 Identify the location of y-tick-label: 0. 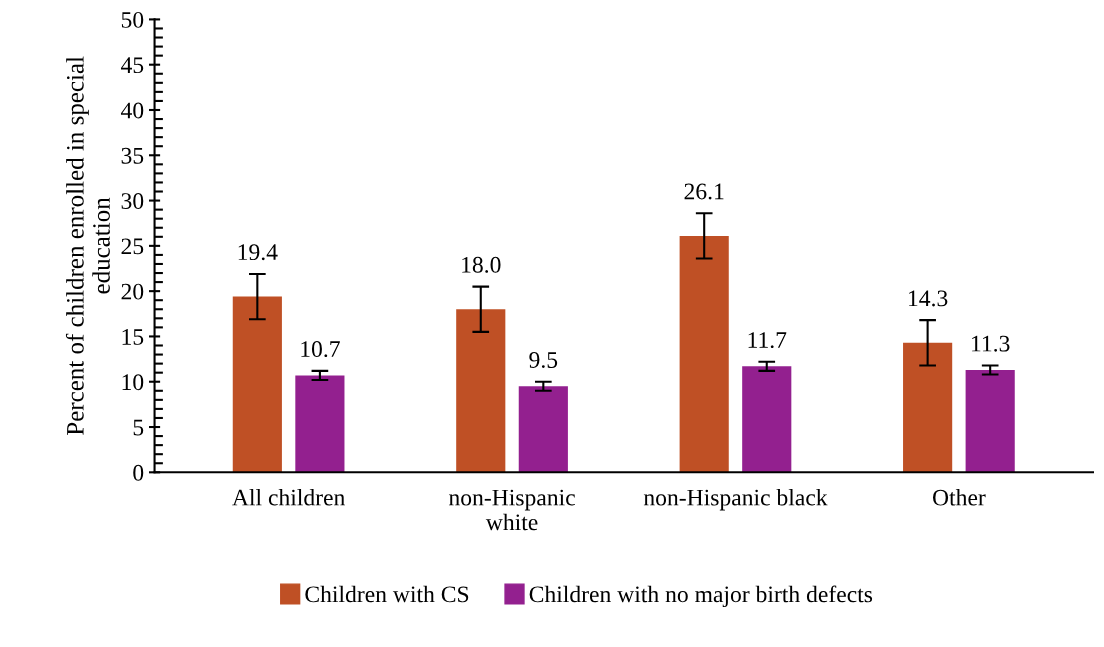
(138, 472).